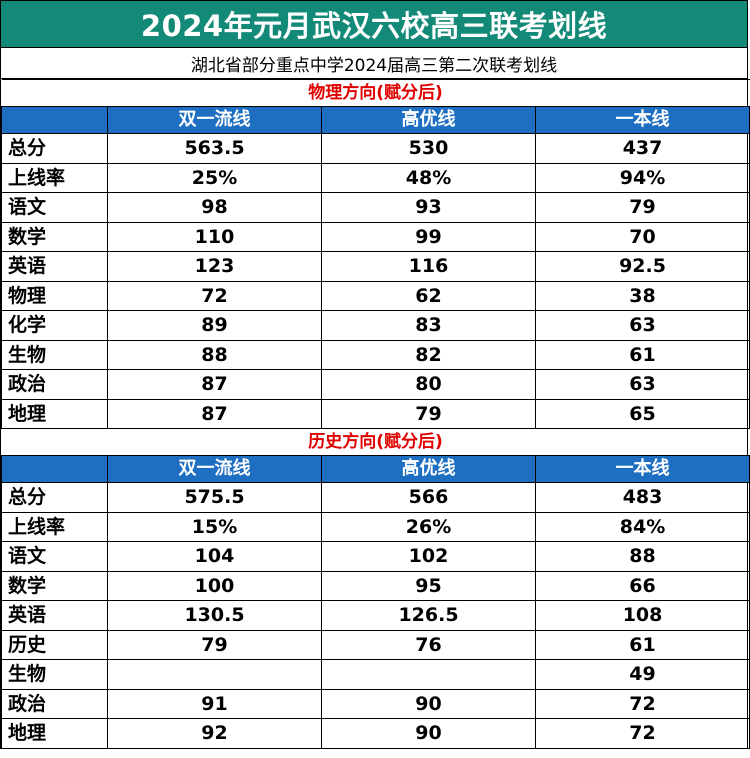 The image size is (750, 758). I want to click on score-cell: 566, so click(428, 497).